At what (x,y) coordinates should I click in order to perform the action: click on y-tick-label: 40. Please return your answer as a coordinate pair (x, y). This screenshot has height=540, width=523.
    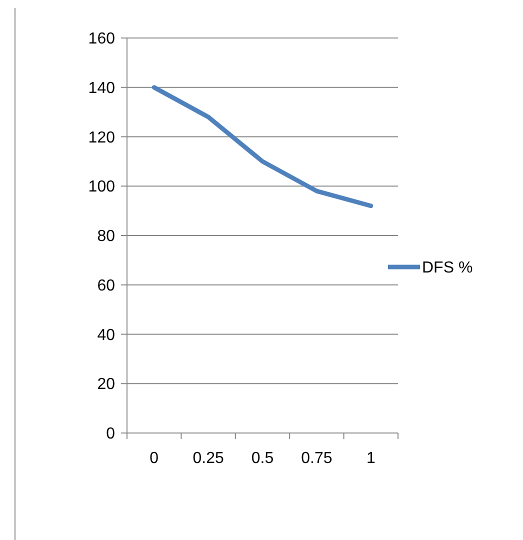
    Looking at the image, I should click on (106, 335).